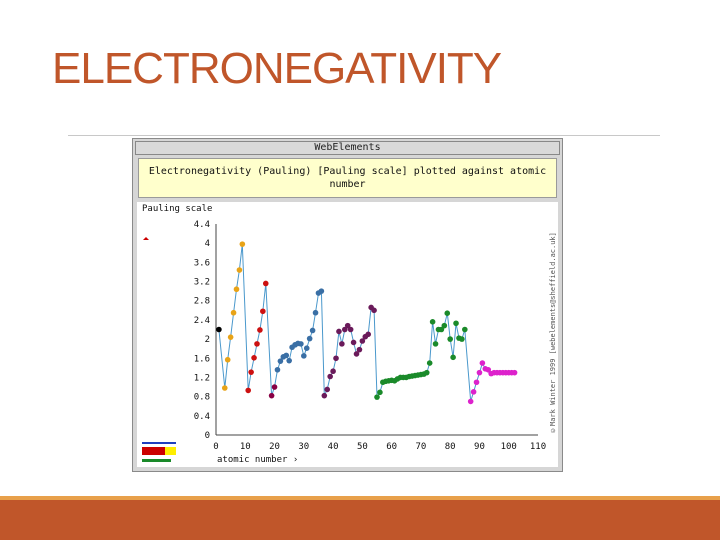 Image resolution: width=720 pixels, height=540 pixels. What do you see at coordinates (177, 209) in the screenshot?
I see `y-axis-label: Pauling scale` at bounding box center [177, 209].